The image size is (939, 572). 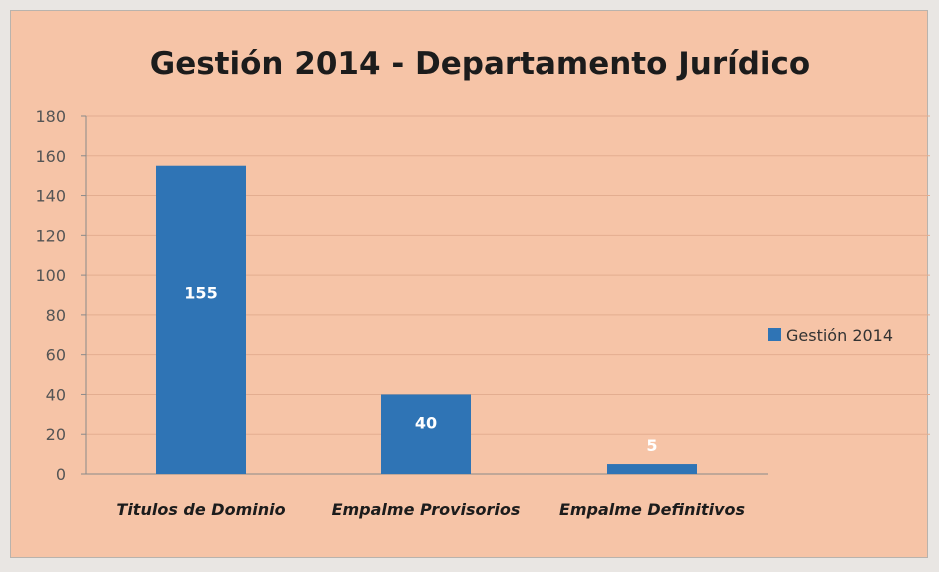 What do you see at coordinates (61, 474) in the screenshot?
I see `y-tick-label: 0` at bounding box center [61, 474].